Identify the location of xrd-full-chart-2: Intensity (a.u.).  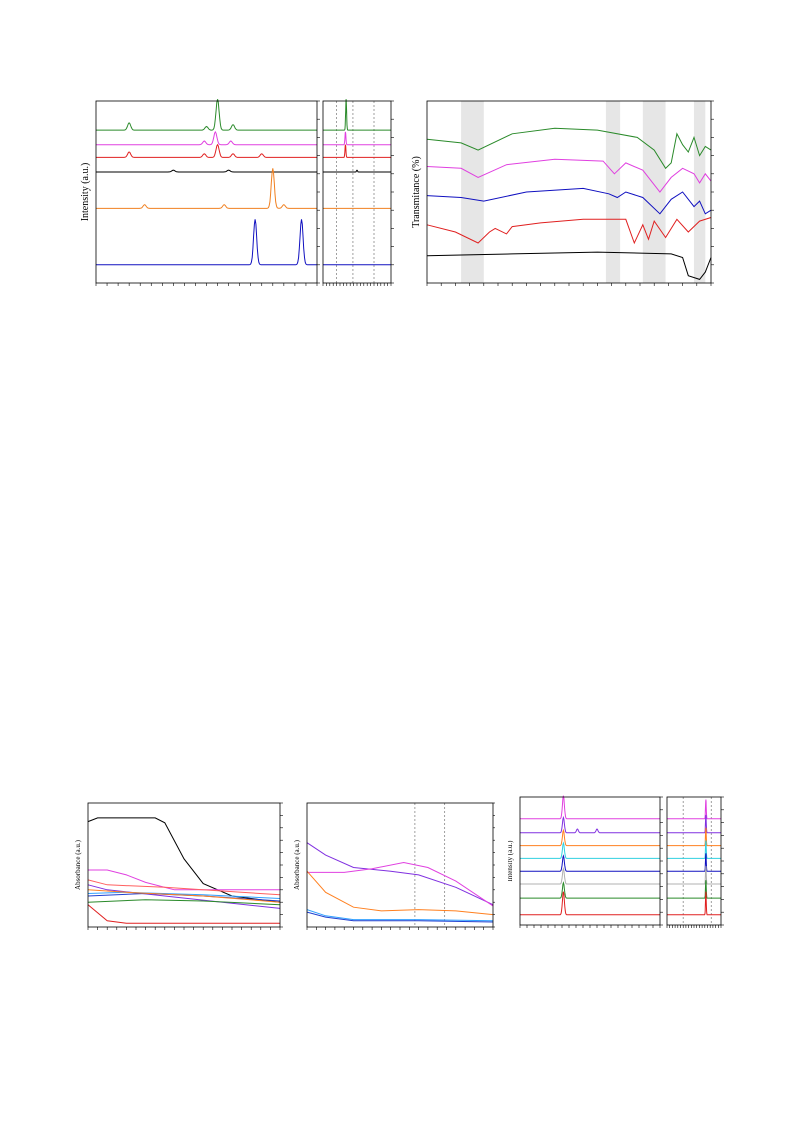
(585, 861).